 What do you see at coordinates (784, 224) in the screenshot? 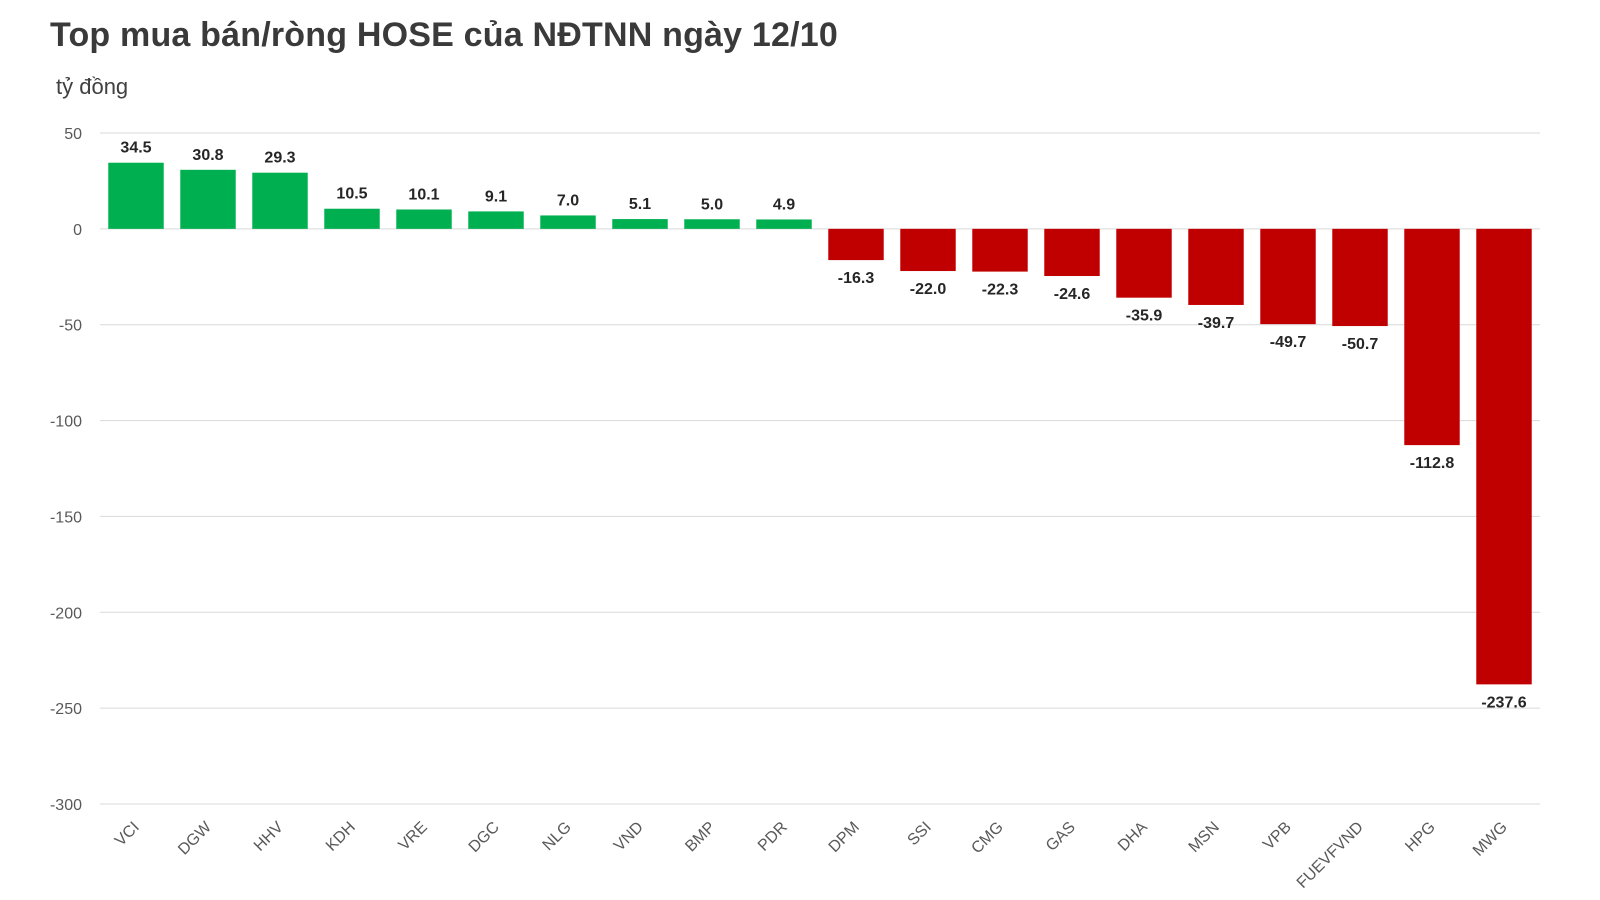
I see `bar-pdr` at bounding box center [784, 224].